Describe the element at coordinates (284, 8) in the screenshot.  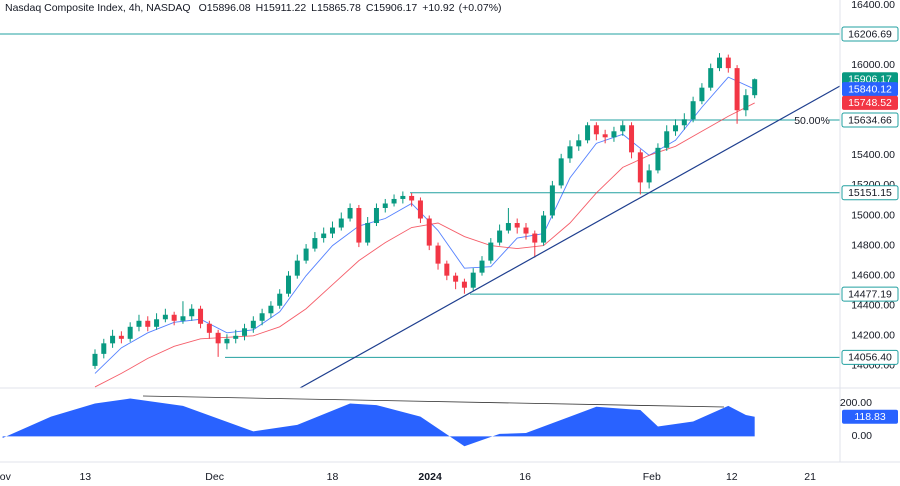
I see `ohlc-value: 15911.22` at that location.